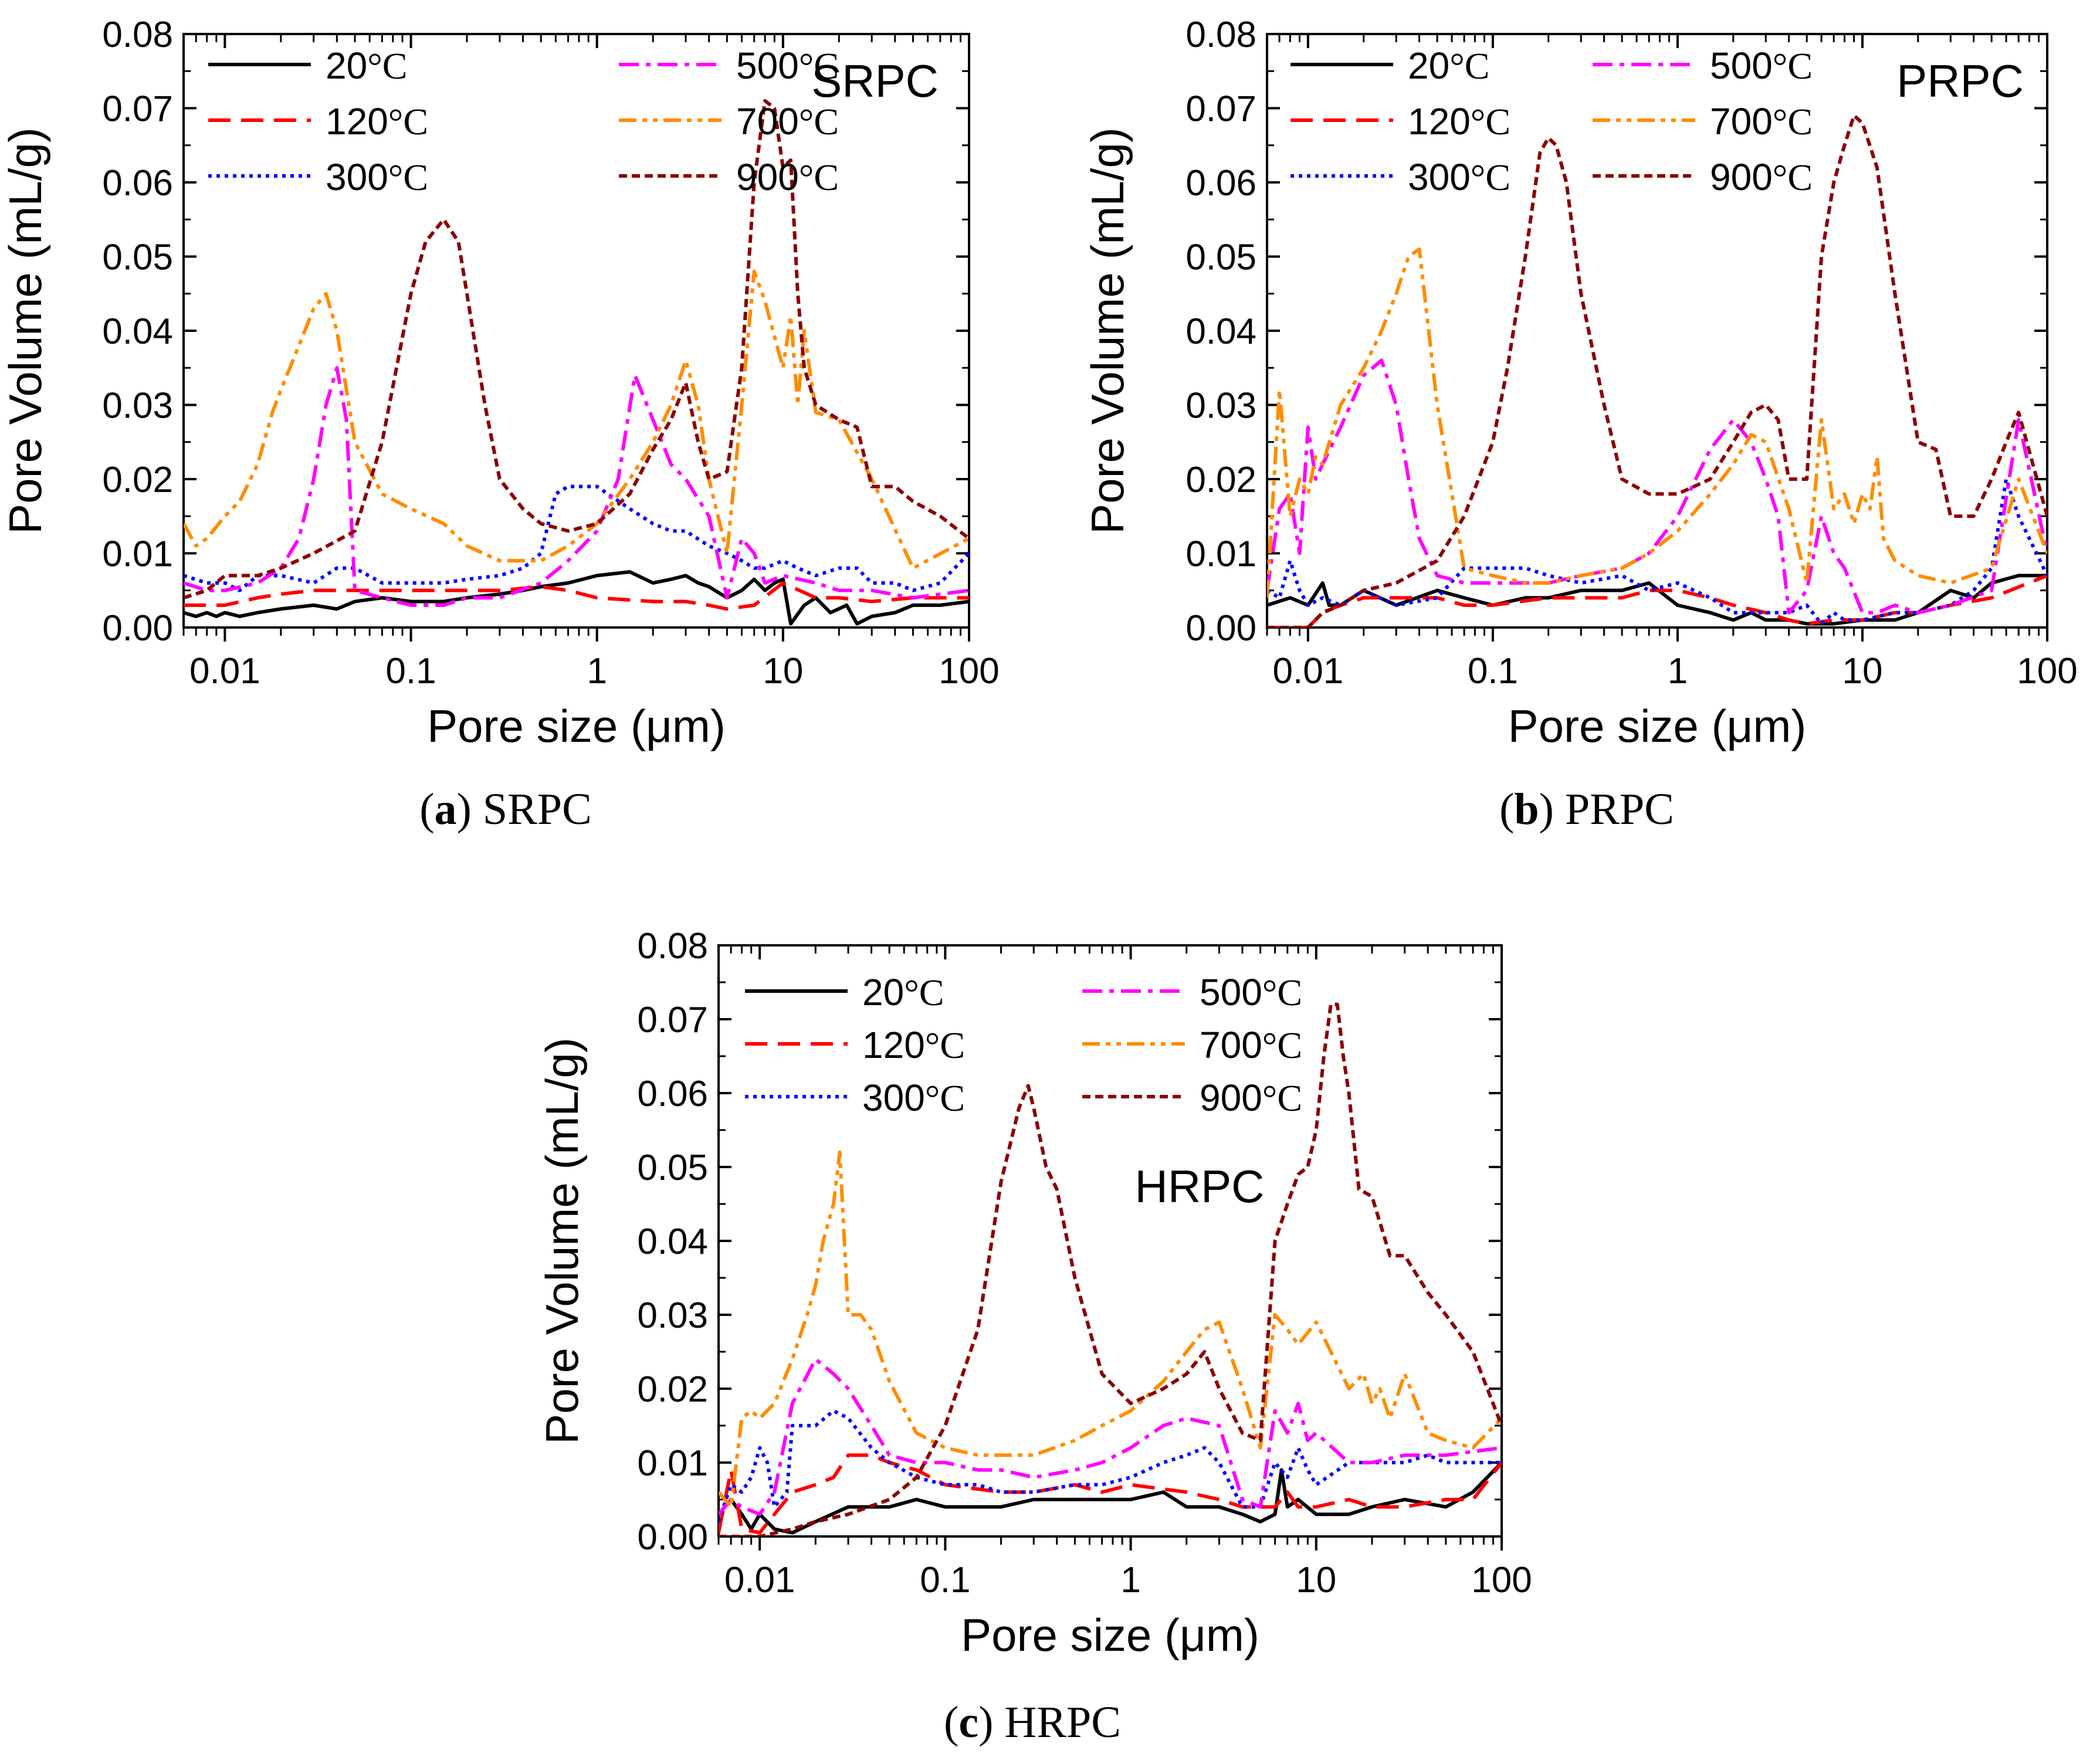  Describe the element at coordinates (446, 809) in the screenshot. I see `caption-letter: a` at that location.